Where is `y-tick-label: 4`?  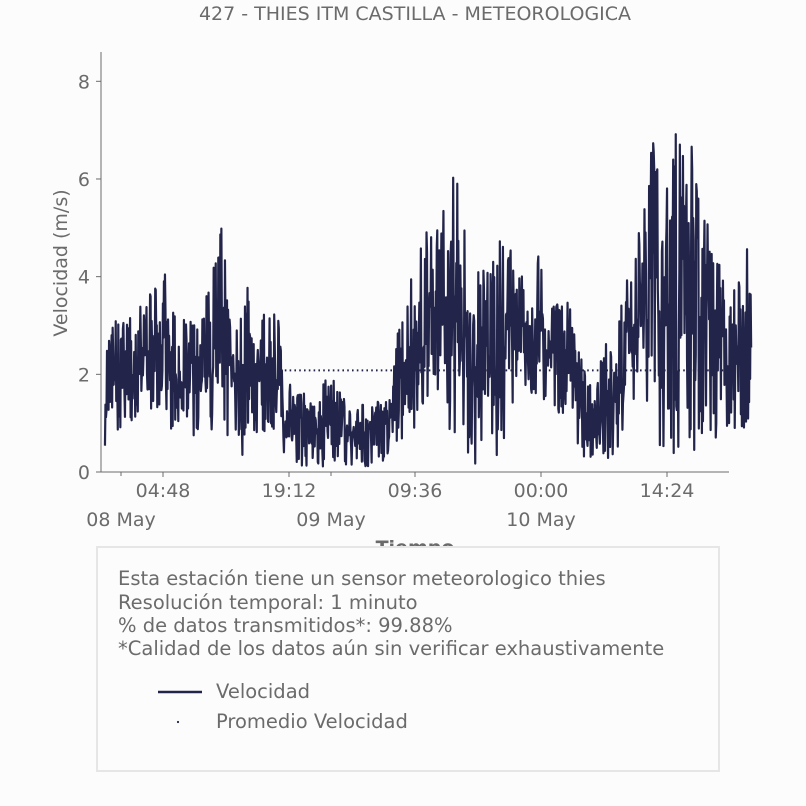
y-tick-label: 4 is located at coordinates (84, 278).